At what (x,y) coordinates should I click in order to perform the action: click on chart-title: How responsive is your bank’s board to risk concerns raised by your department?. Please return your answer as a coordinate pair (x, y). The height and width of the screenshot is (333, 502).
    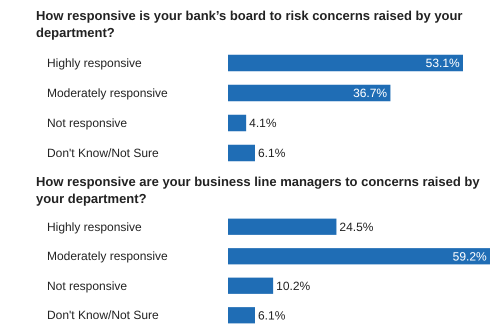
    Looking at the image, I should click on (249, 24).